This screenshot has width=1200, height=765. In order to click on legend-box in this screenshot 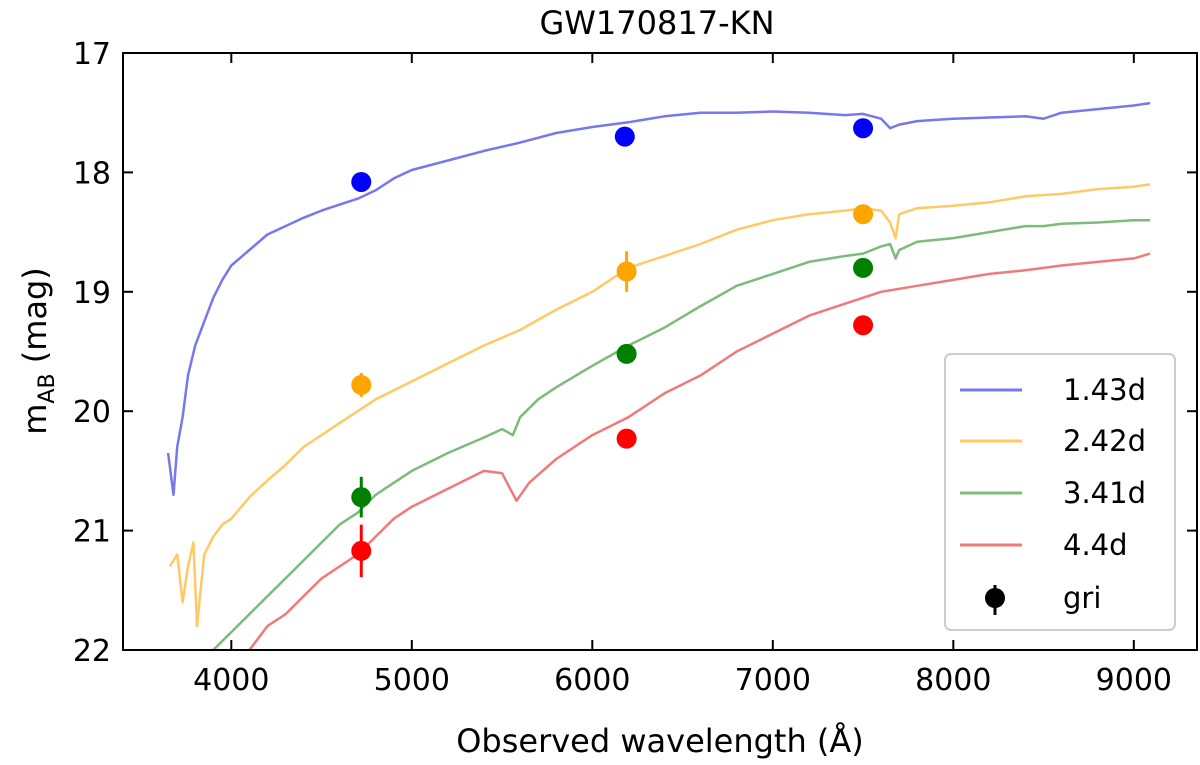, I will do `click(1060, 492)`.